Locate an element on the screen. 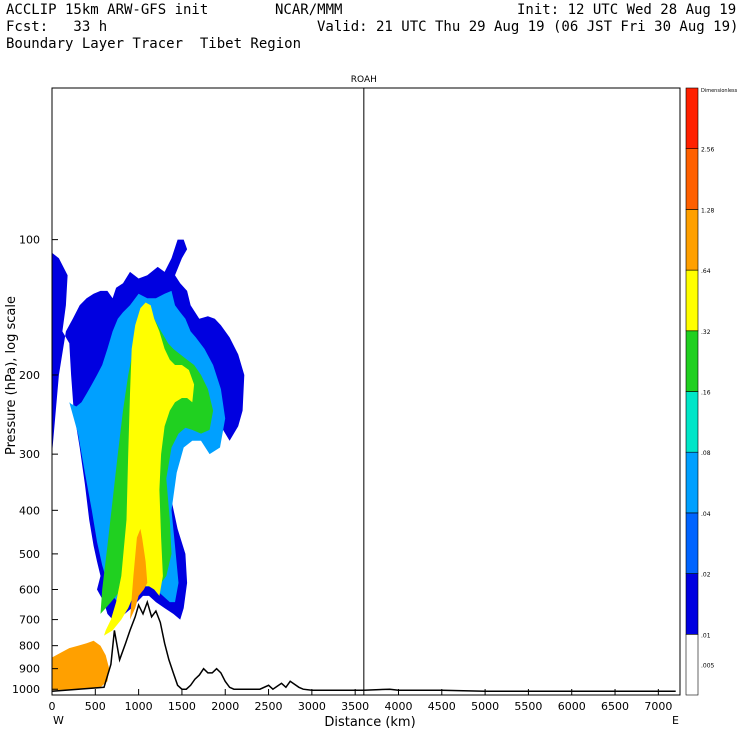 The height and width of the screenshot is (740, 740). x-tick-label: 2500 is located at coordinates (269, 706).